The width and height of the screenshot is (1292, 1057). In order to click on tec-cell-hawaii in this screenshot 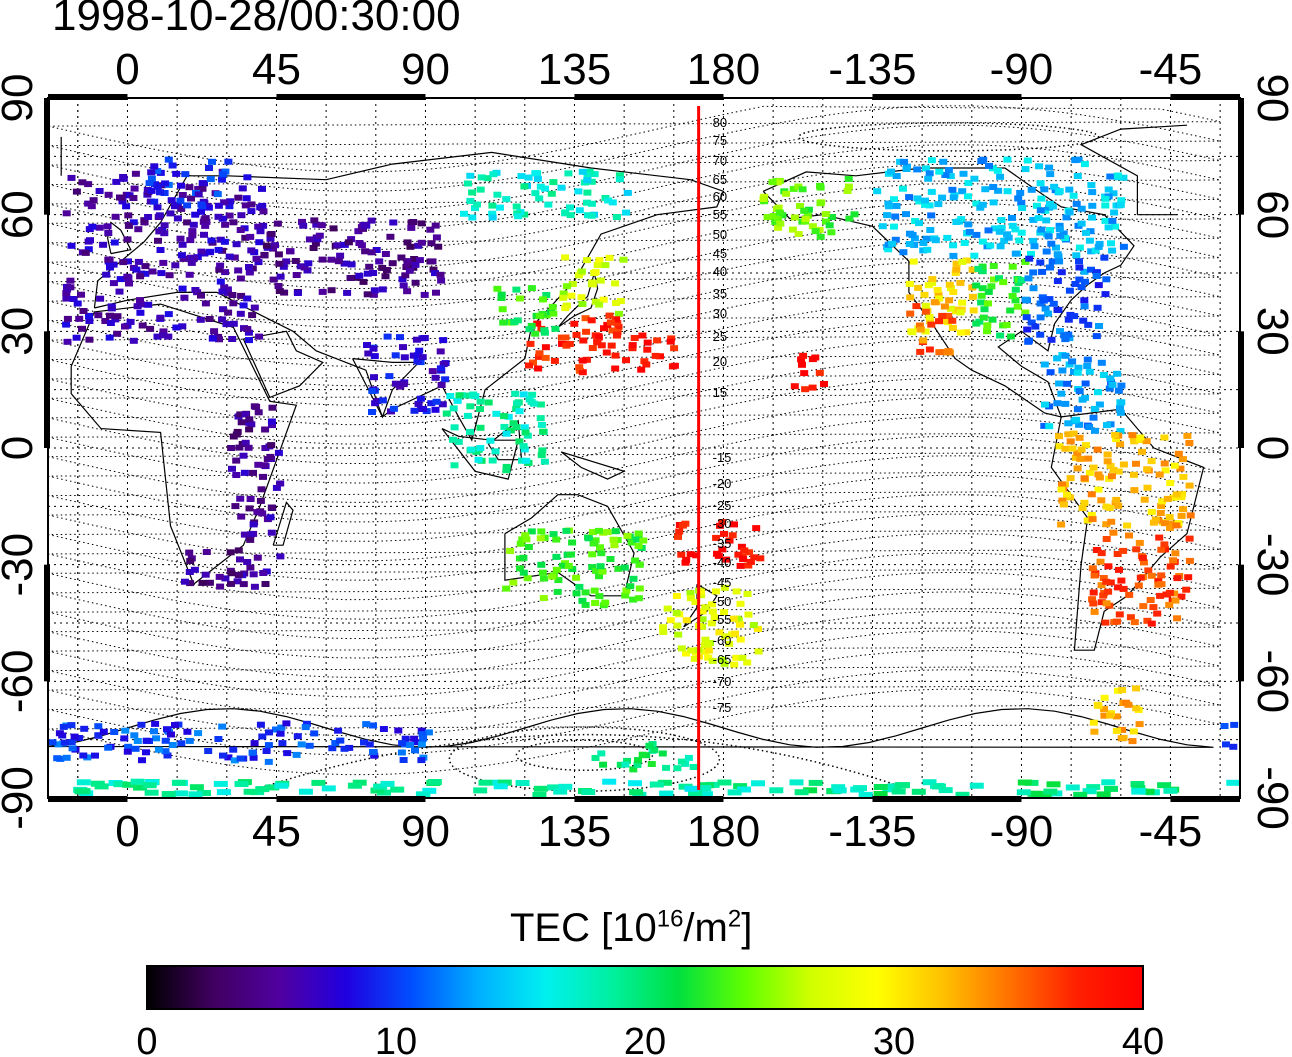, I will do `click(801, 359)`.